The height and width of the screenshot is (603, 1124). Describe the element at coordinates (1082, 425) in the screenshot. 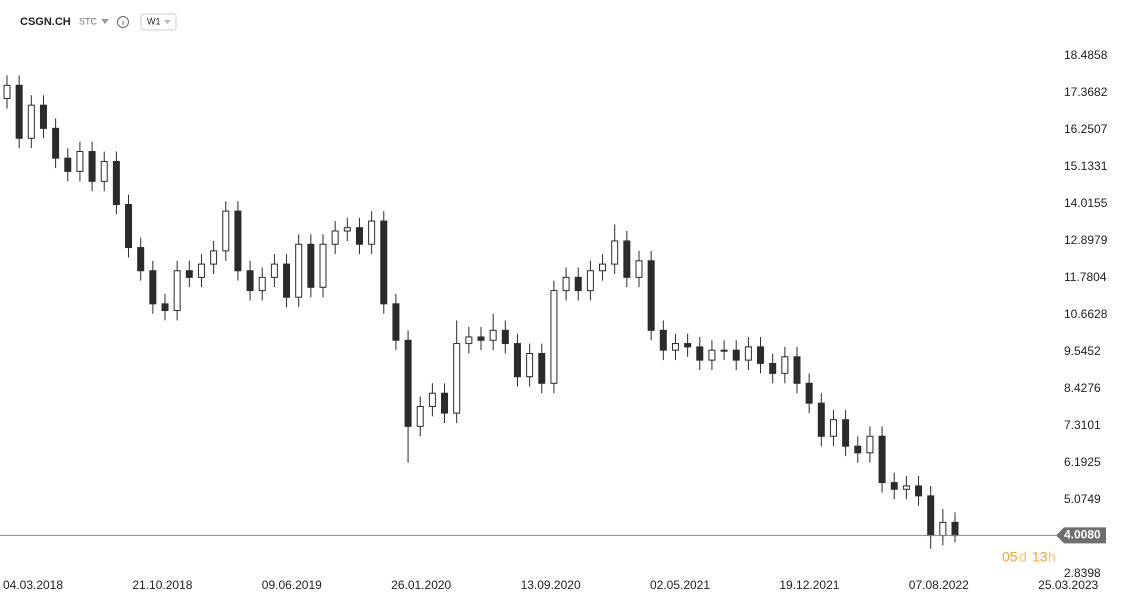

I see `y-tick-label: 7.3101` at that location.